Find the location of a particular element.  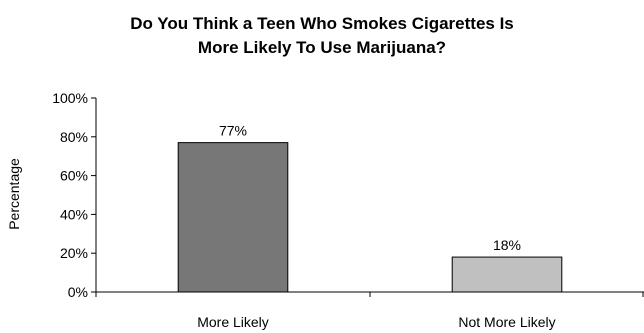

y-tick-label: 20% is located at coordinates (74, 253).